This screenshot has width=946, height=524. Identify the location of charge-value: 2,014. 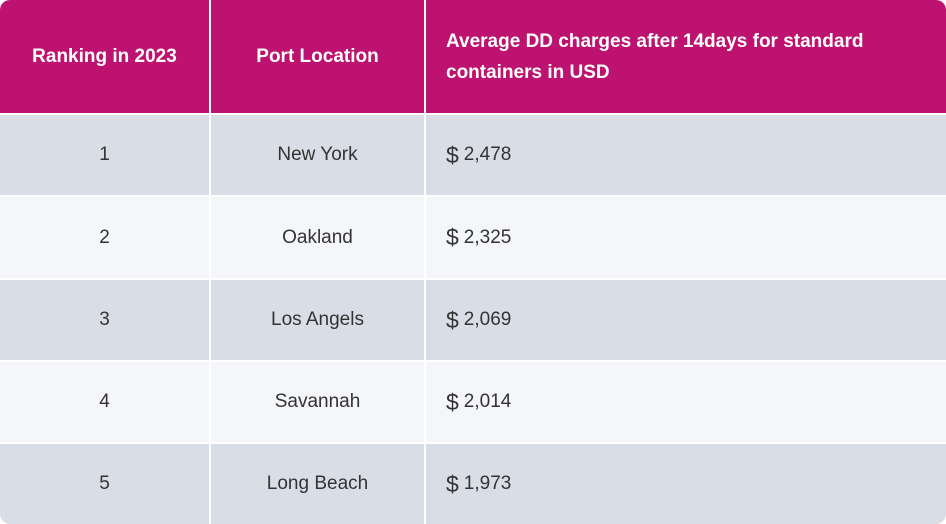
(487, 401).